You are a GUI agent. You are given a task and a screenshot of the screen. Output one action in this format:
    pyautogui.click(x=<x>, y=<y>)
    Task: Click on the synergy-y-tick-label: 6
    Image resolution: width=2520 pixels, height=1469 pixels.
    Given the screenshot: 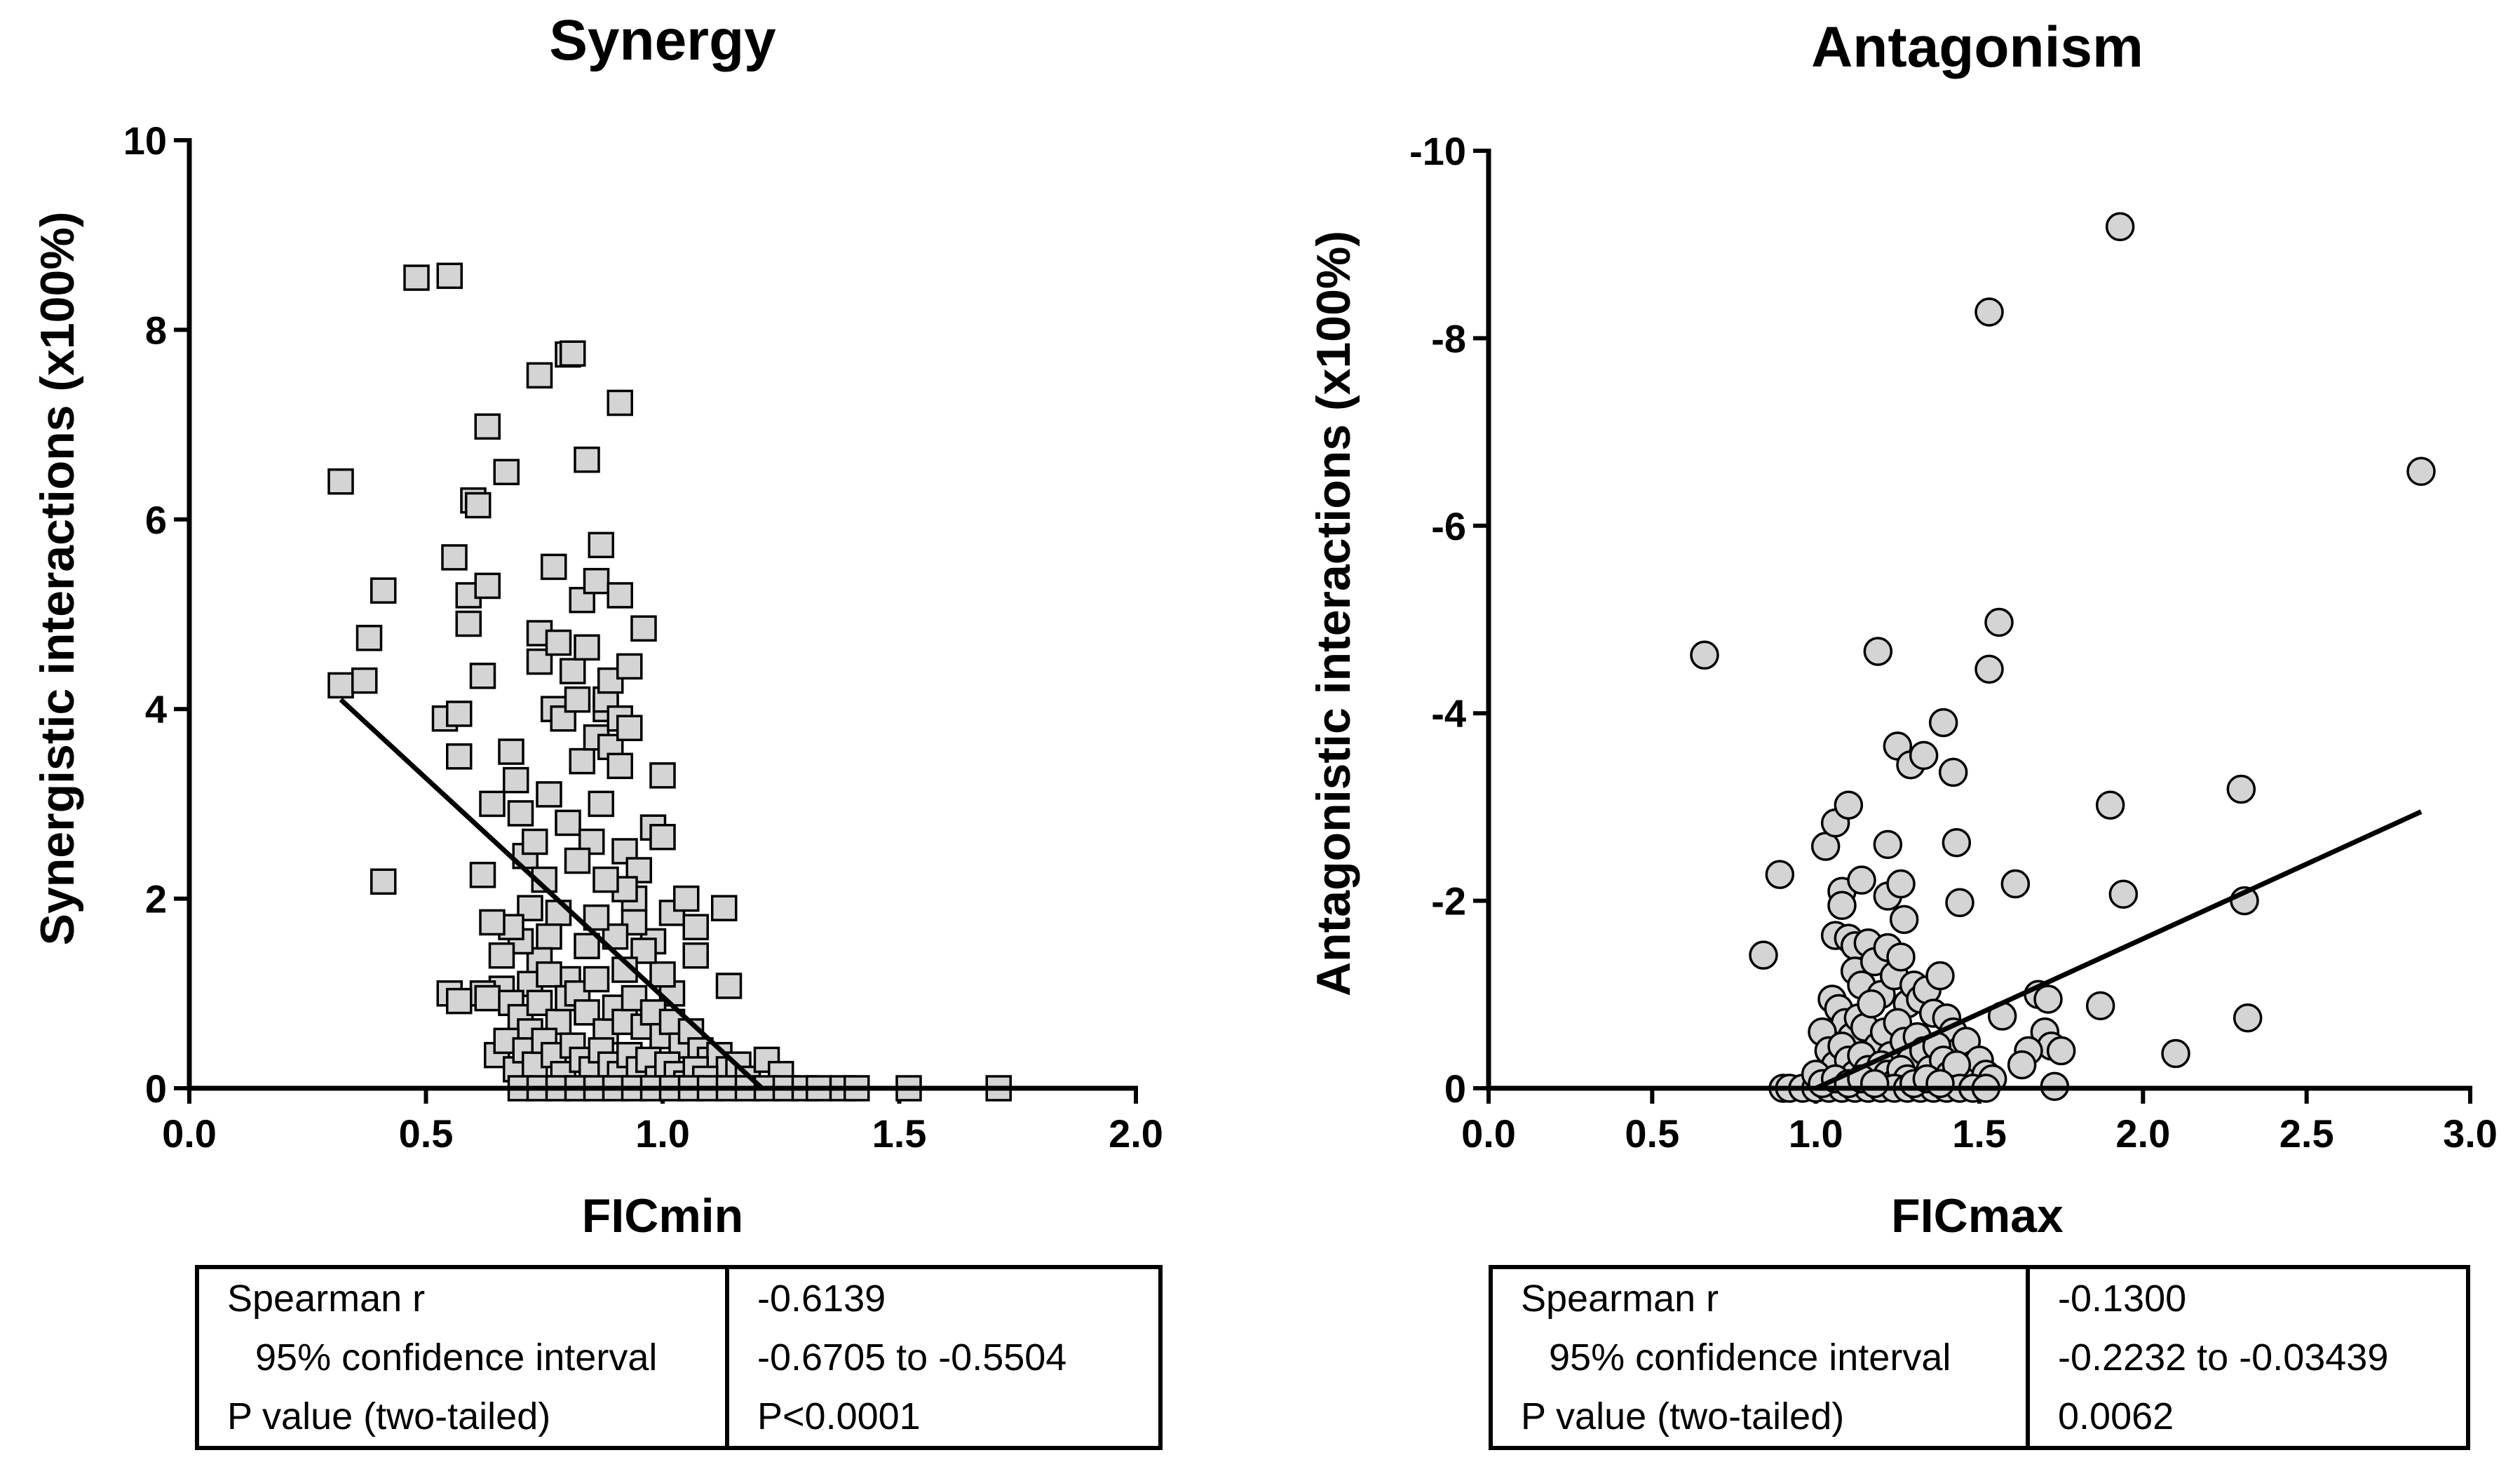 What is the action you would take?
    pyautogui.click(x=156, y=520)
    